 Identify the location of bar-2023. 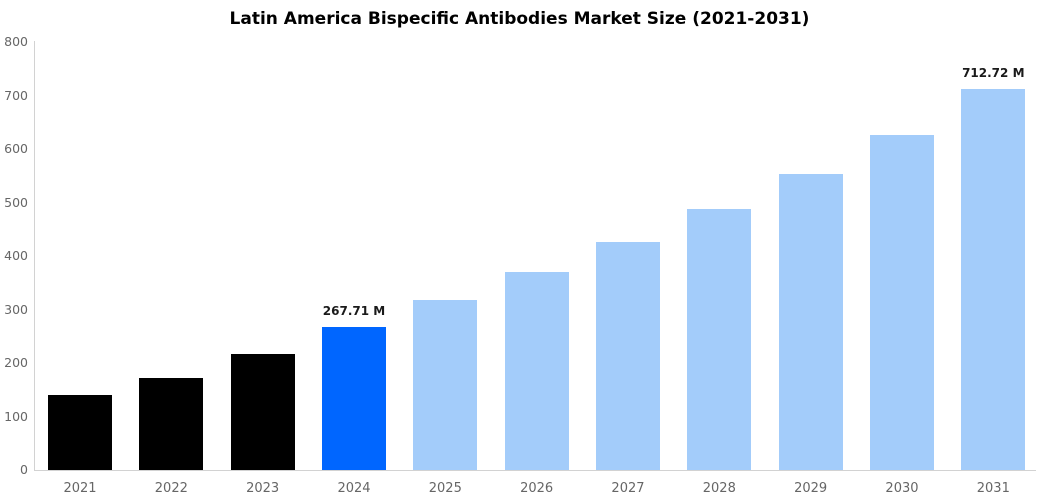
(262, 411).